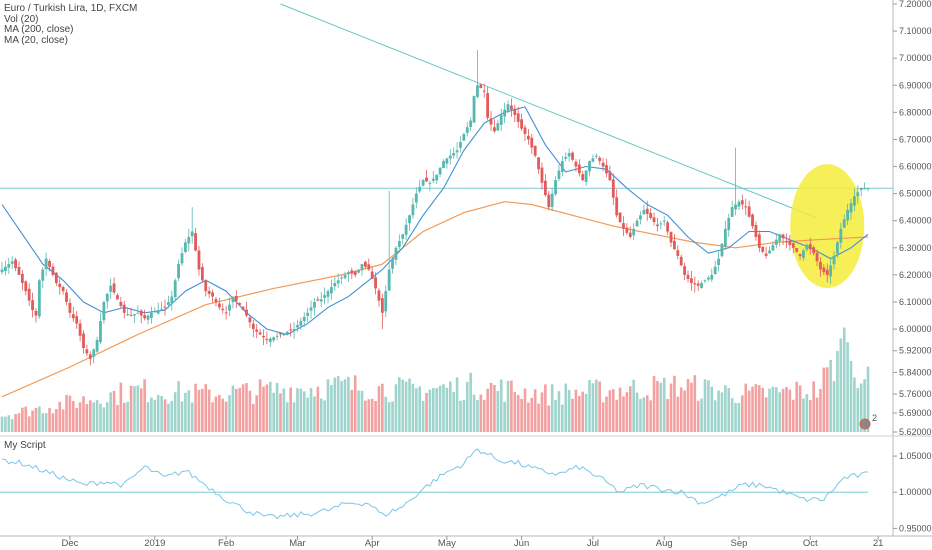 The image size is (932, 550). I want to click on price-tick-label: 6.40000, so click(915, 221).